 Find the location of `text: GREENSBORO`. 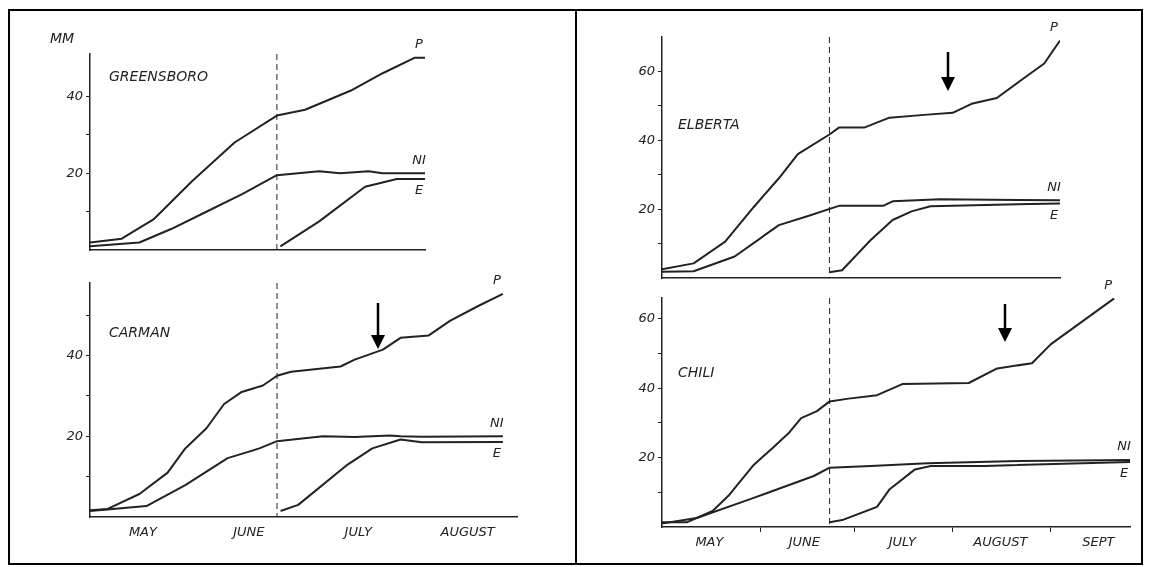

text: GREENSBORO is located at coordinates (158, 76).